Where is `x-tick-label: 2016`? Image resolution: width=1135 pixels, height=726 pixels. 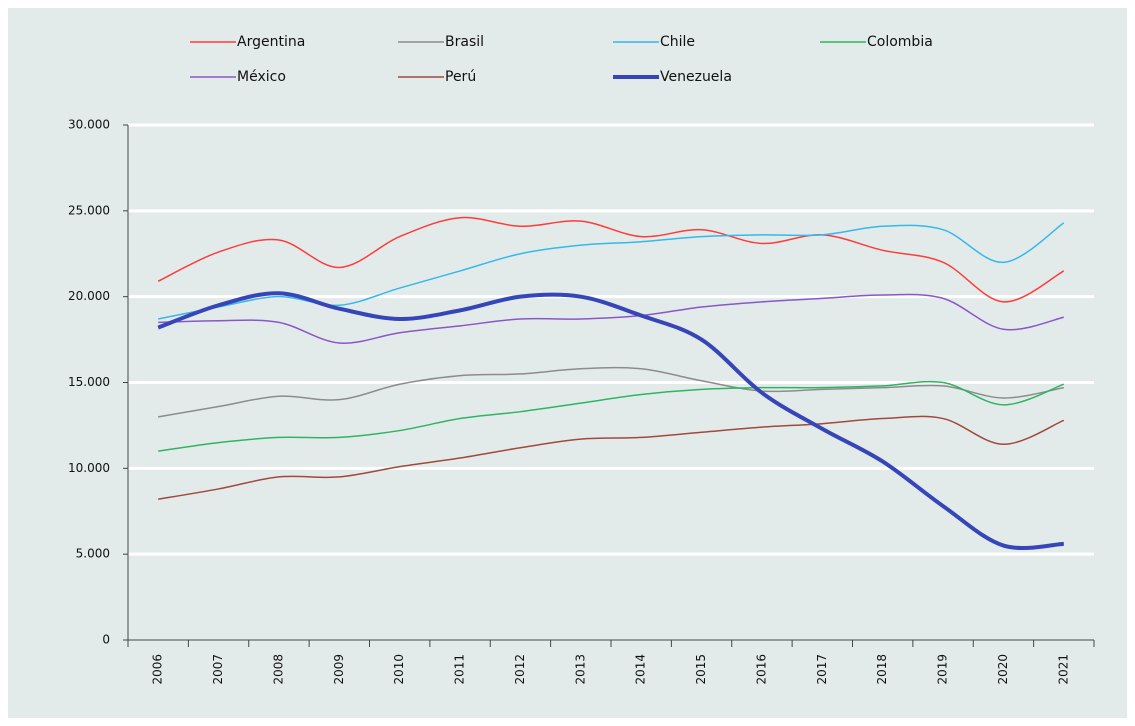
x-tick-label: 2016 is located at coordinates (761, 669).